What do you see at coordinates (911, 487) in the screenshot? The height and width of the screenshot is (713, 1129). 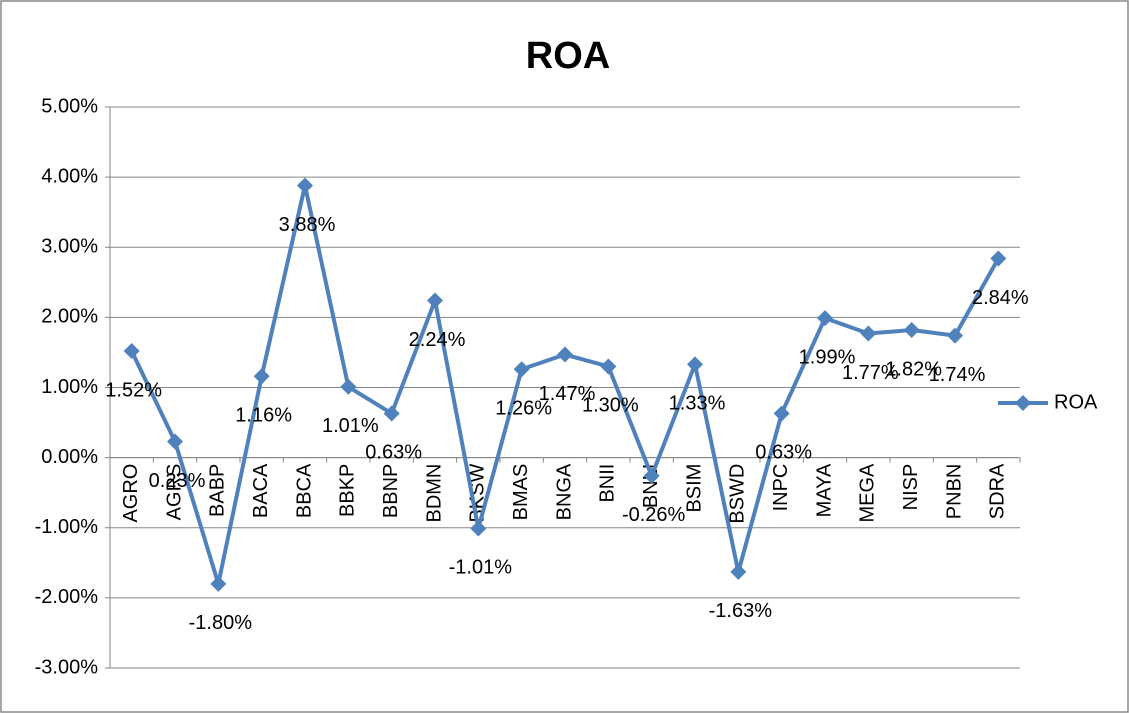 I see `x-tick-label: NISP` at bounding box center [911, 487].